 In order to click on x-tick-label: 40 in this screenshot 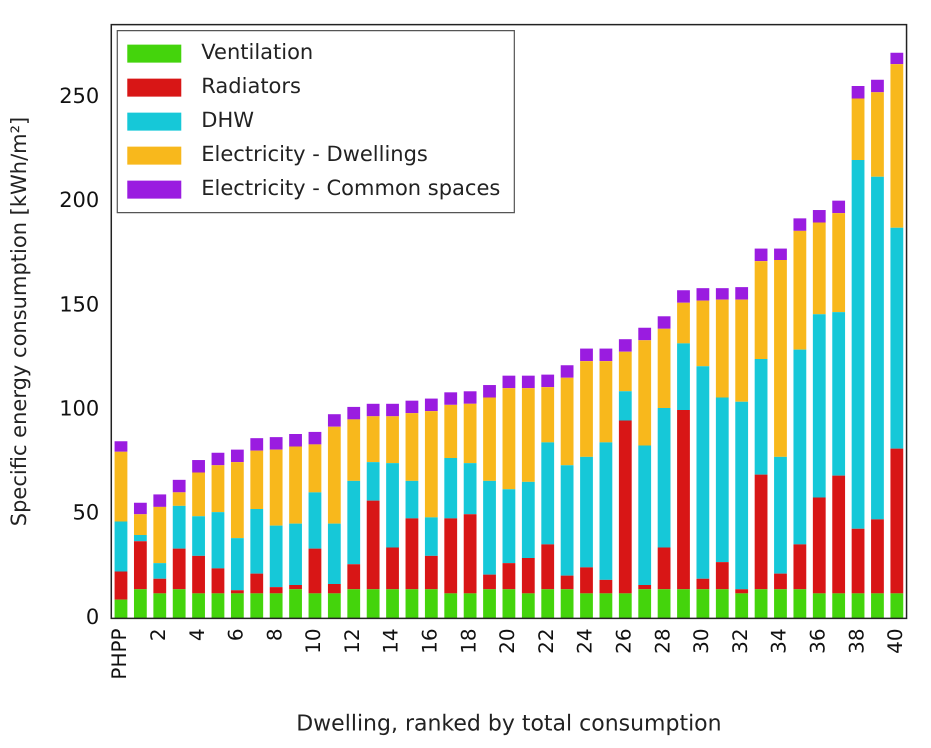, I will do `click(895, 641)`.